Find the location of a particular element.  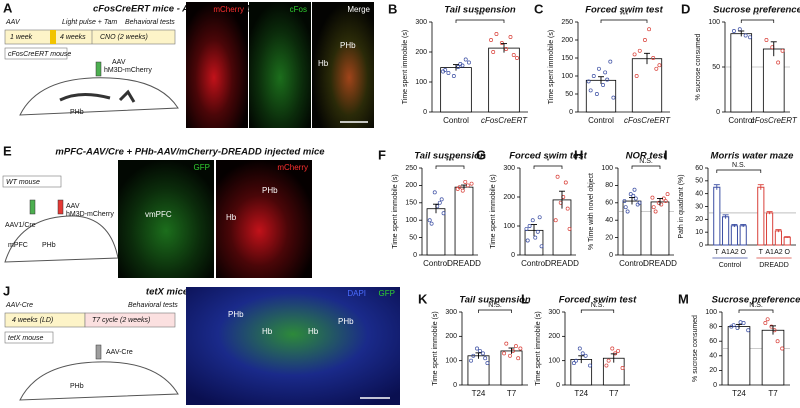

virus-label: hM3D-mCherry is located at coordinates (128, 70).